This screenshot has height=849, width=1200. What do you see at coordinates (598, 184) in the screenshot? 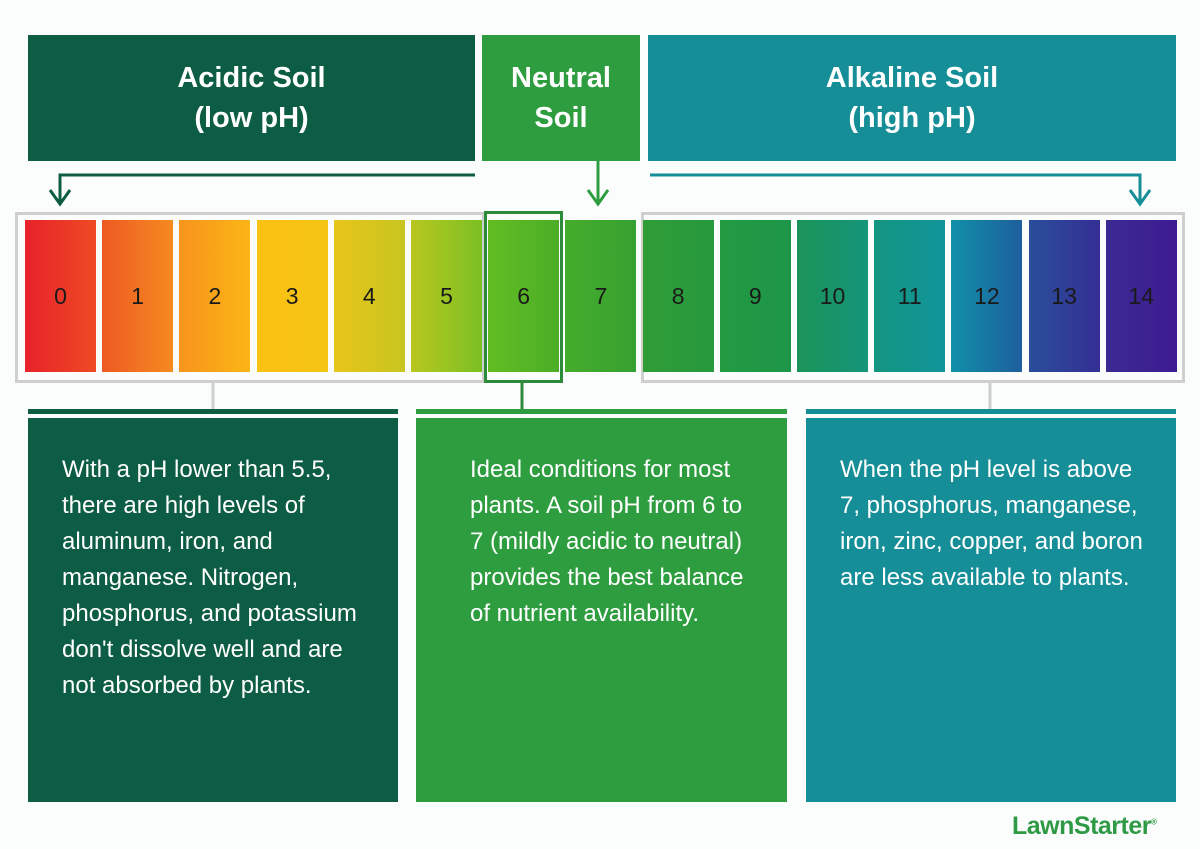
I see `neutral-arrow-icon` at bounding box center [598, 184].